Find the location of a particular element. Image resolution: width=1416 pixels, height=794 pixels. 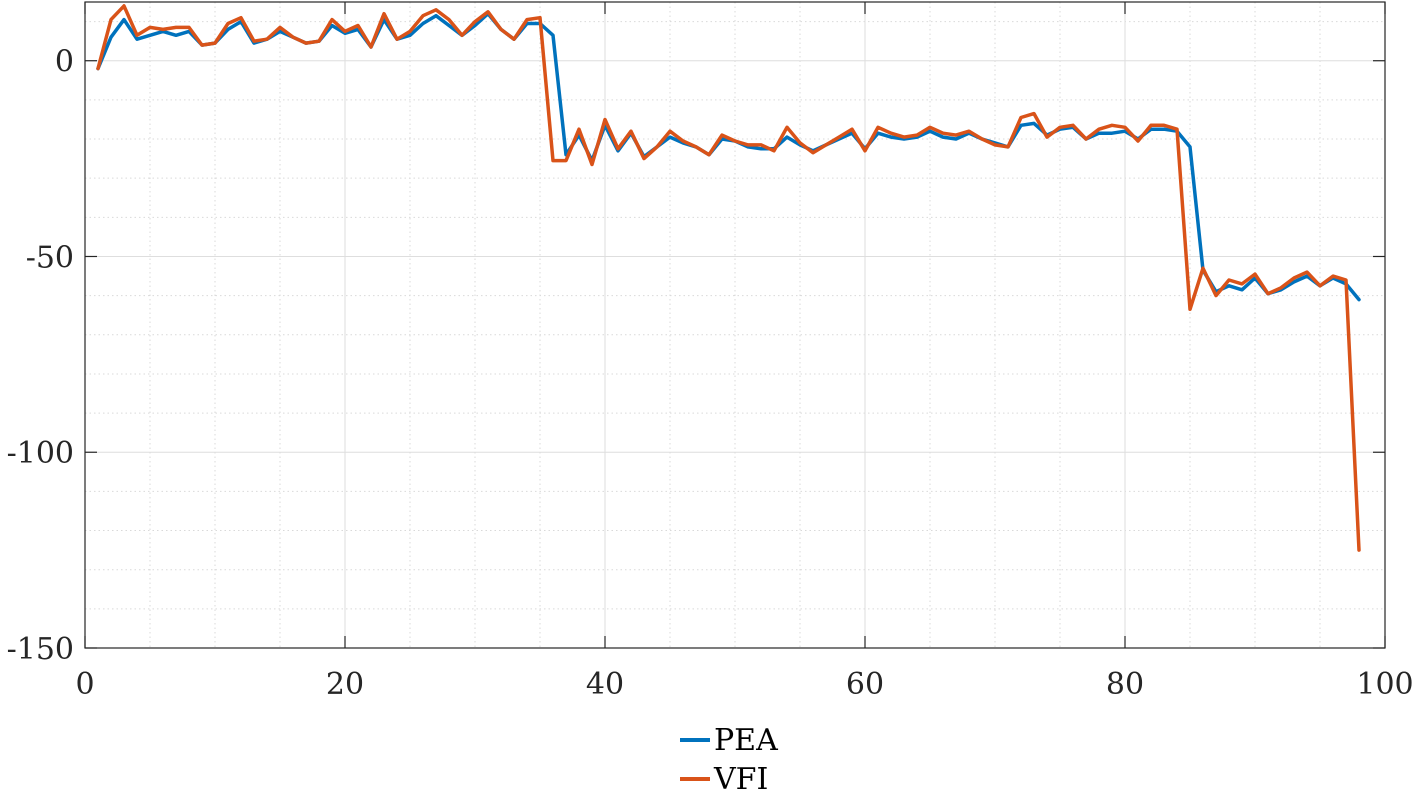

y-tick-label: 0 is located at coordinates (64, 62).